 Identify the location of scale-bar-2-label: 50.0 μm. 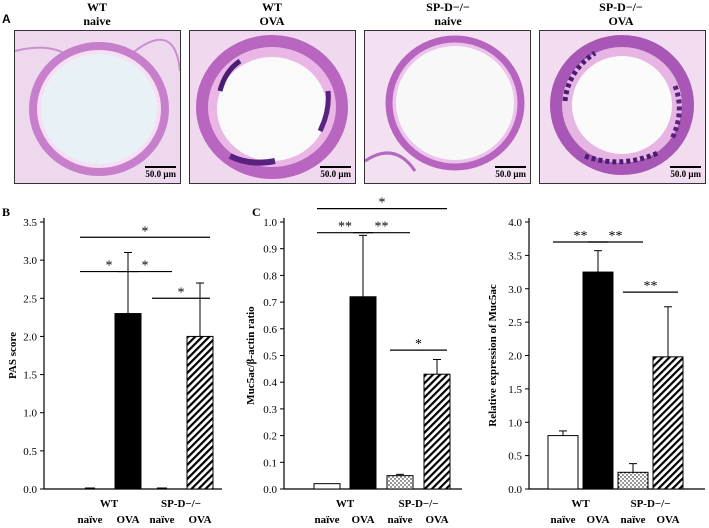
(335, 174).